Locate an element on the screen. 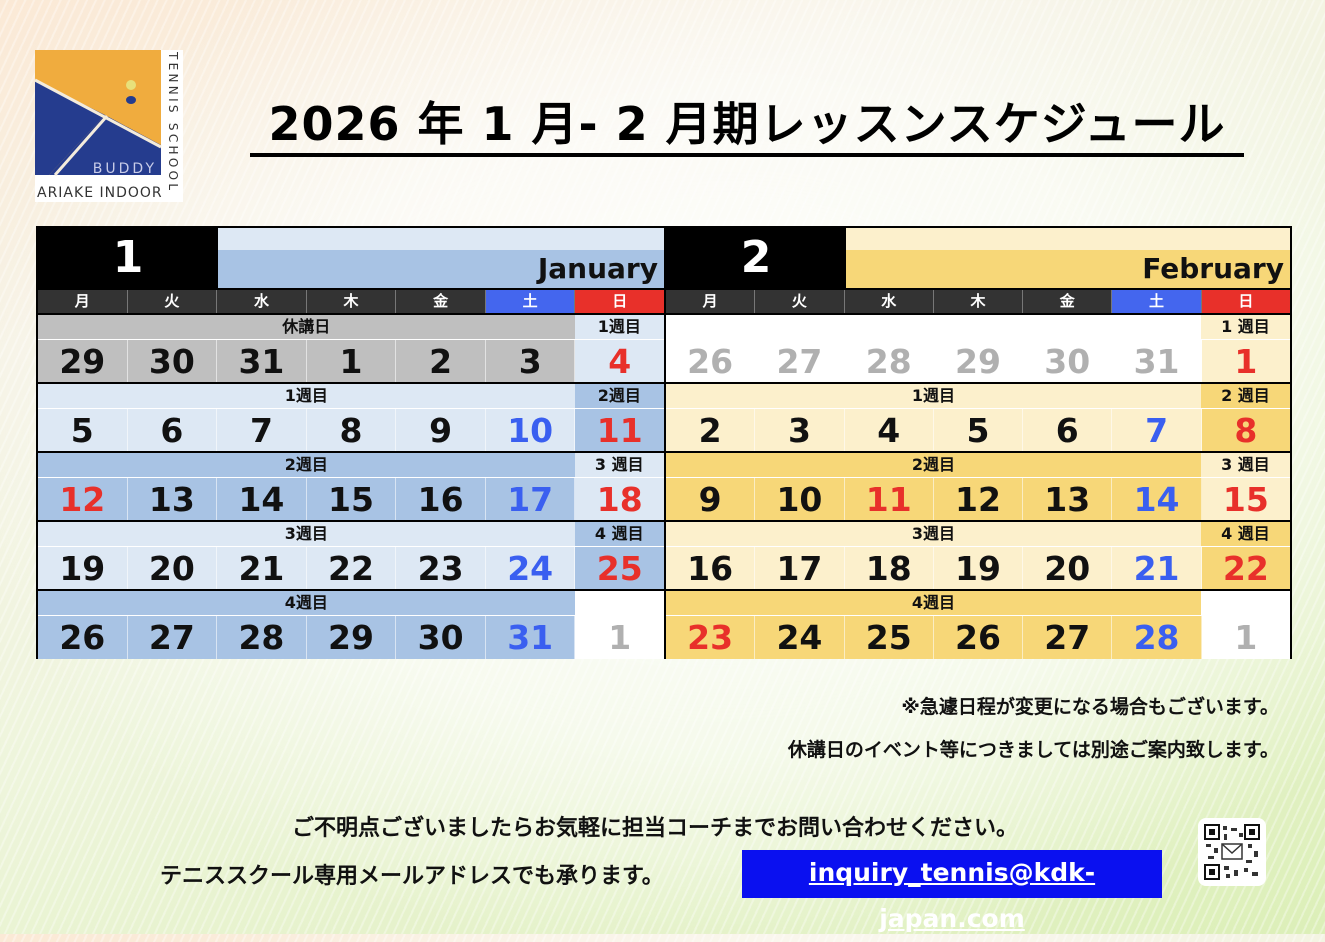 The height and width of the screenshot is (942, 1325). week-row: 4週目 26 27 28 29 30 31 1 is located at coordinates (351, 624).